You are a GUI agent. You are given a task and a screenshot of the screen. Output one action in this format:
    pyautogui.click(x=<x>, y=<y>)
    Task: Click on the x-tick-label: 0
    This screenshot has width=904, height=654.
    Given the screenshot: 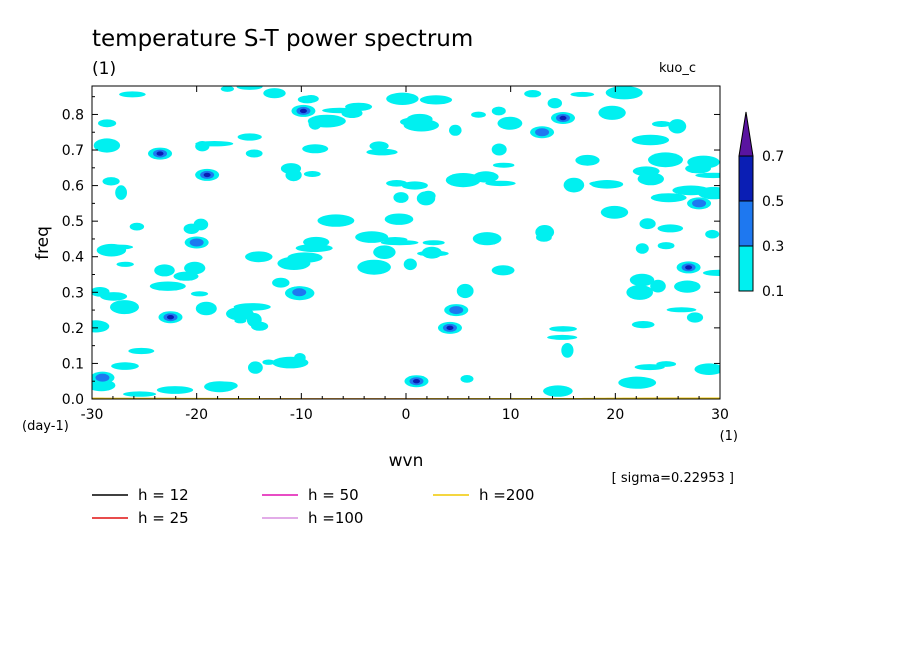 What is the action you would take?
    pyautogui.click(x=406, y=415)
    